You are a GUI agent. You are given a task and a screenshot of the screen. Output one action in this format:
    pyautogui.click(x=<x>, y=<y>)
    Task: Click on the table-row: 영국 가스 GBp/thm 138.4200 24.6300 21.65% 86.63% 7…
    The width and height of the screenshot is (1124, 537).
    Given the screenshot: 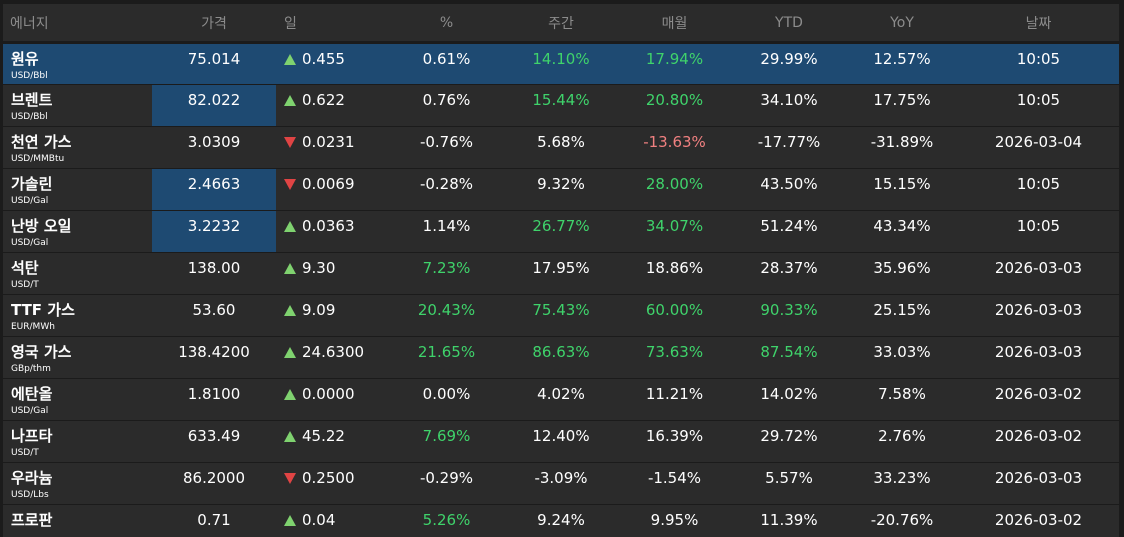 What is the action you would take?
    pyautogui.click(x=561, y=357)
    